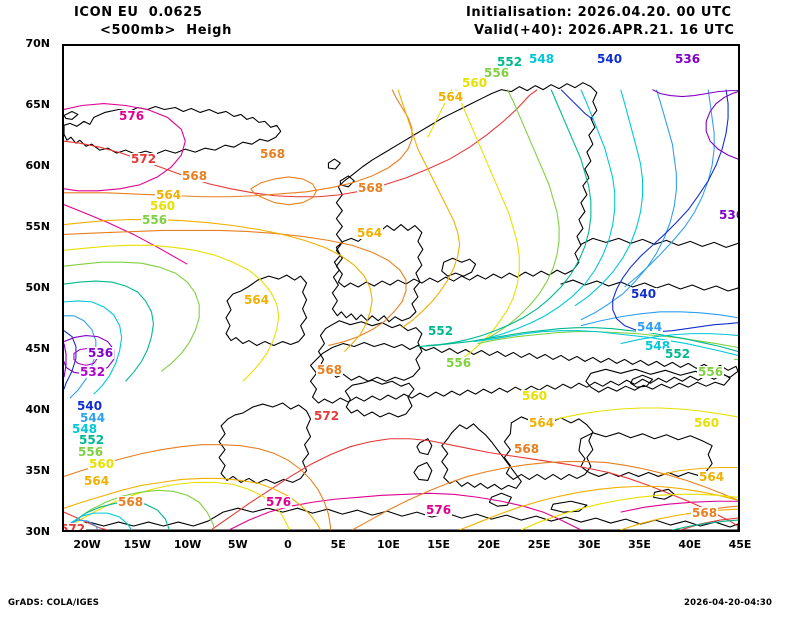  I want to click on x-axis-label: 20E, so click(489, 544).